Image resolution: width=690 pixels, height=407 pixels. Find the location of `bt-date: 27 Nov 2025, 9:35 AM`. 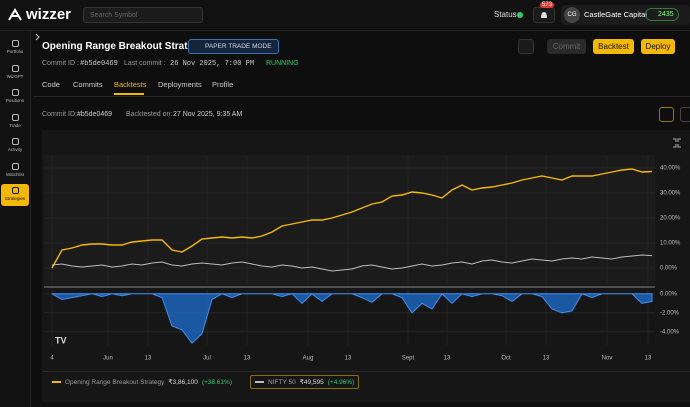

bt-date: 27 Nov 2025, 9:35 AM is located at coordinates (208, 114).